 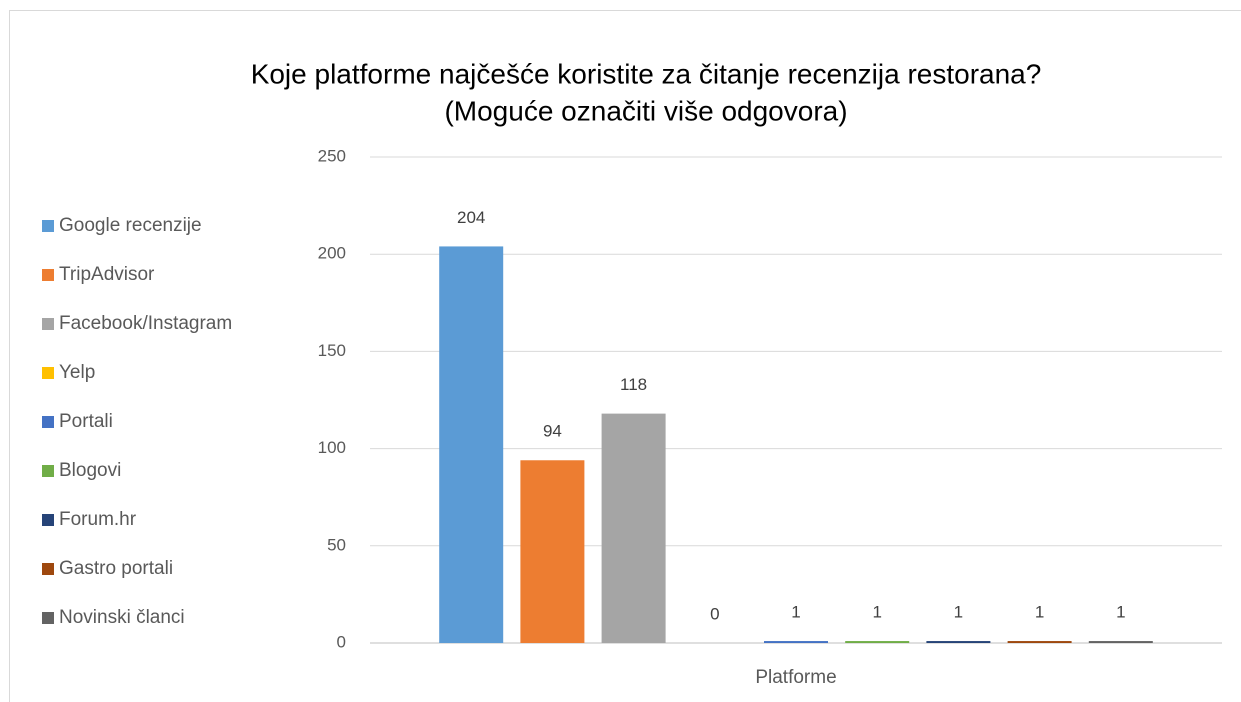 What do you see at coordinates (145, 323) in the screenshot?
I see `legend-label: Facebook/Instagram` at bounding box center [145, 323].